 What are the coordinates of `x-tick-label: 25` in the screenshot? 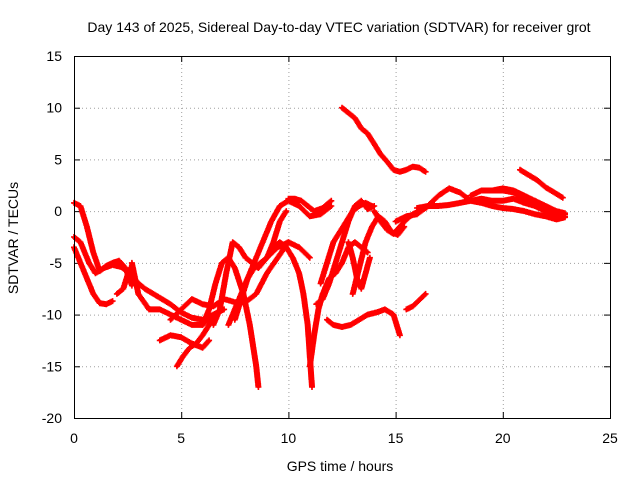 It's located at (610, 438).